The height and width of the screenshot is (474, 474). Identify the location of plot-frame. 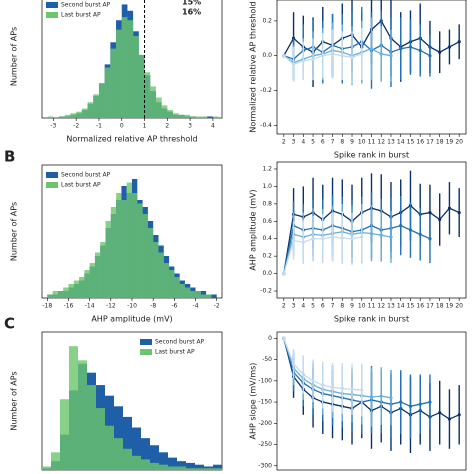
(371, 401).